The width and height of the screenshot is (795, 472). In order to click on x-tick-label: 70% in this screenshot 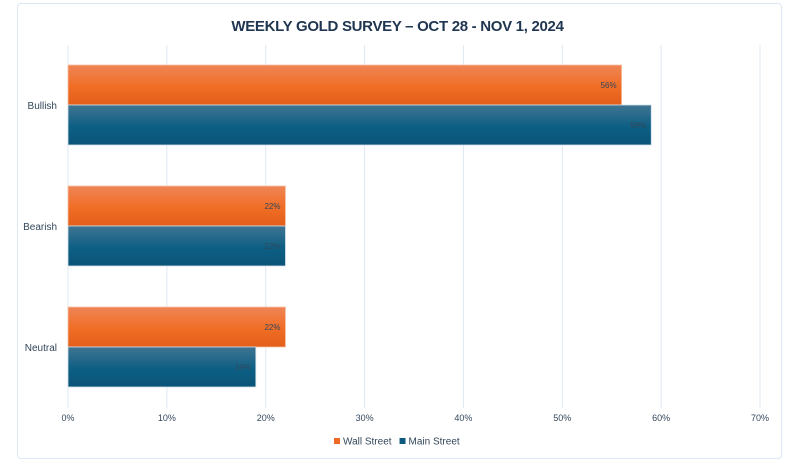, I will do `click(760, 418)`.